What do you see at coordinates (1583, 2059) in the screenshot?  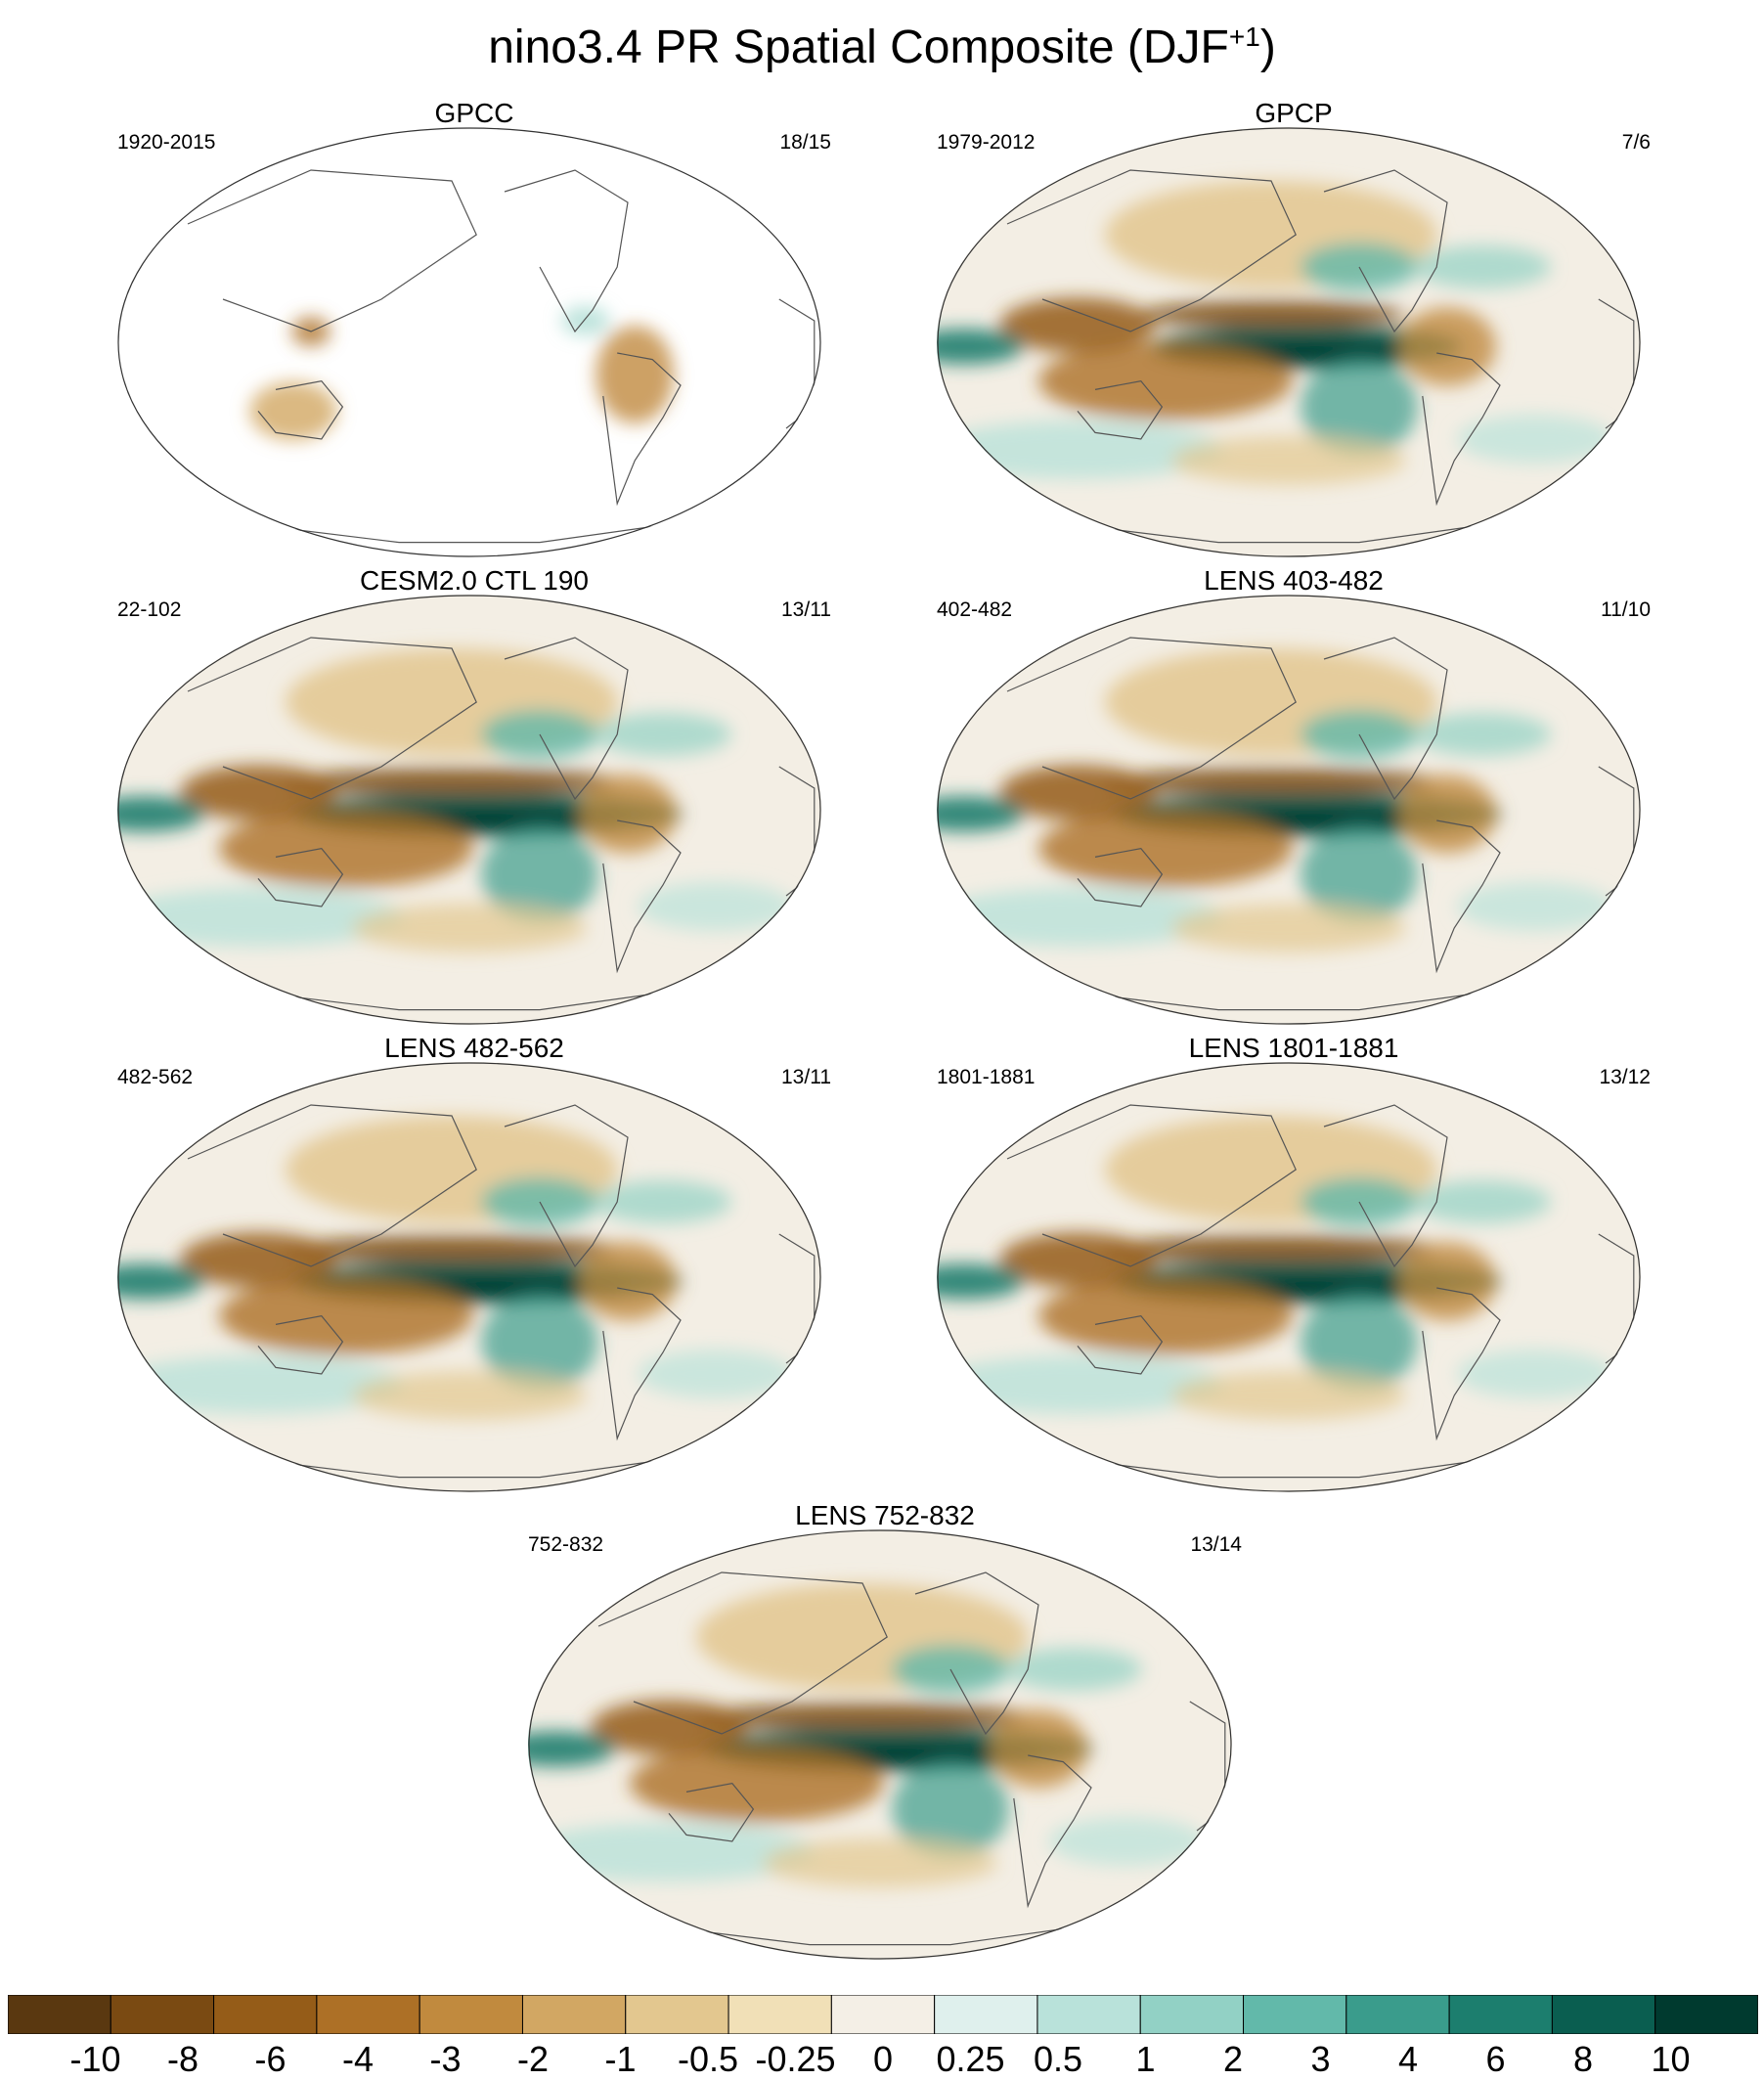 I see `colorbar-tick-label: 8` at bounding box center [1583, 2059].